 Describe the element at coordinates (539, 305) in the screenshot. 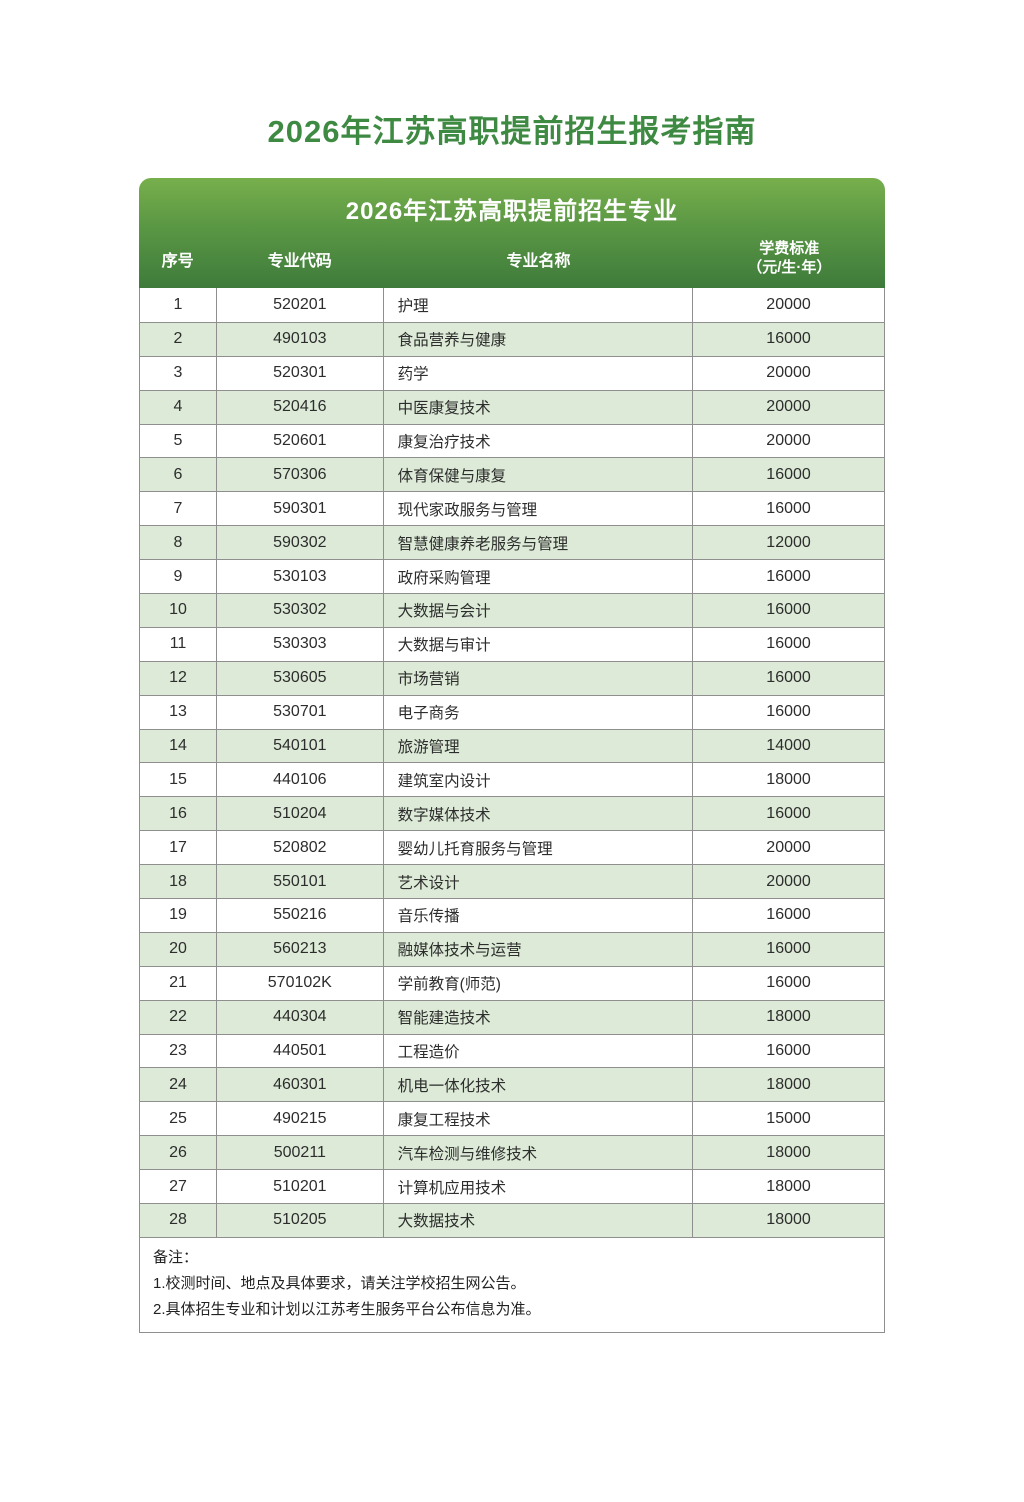

I see `cell-name: 护理` at that location.